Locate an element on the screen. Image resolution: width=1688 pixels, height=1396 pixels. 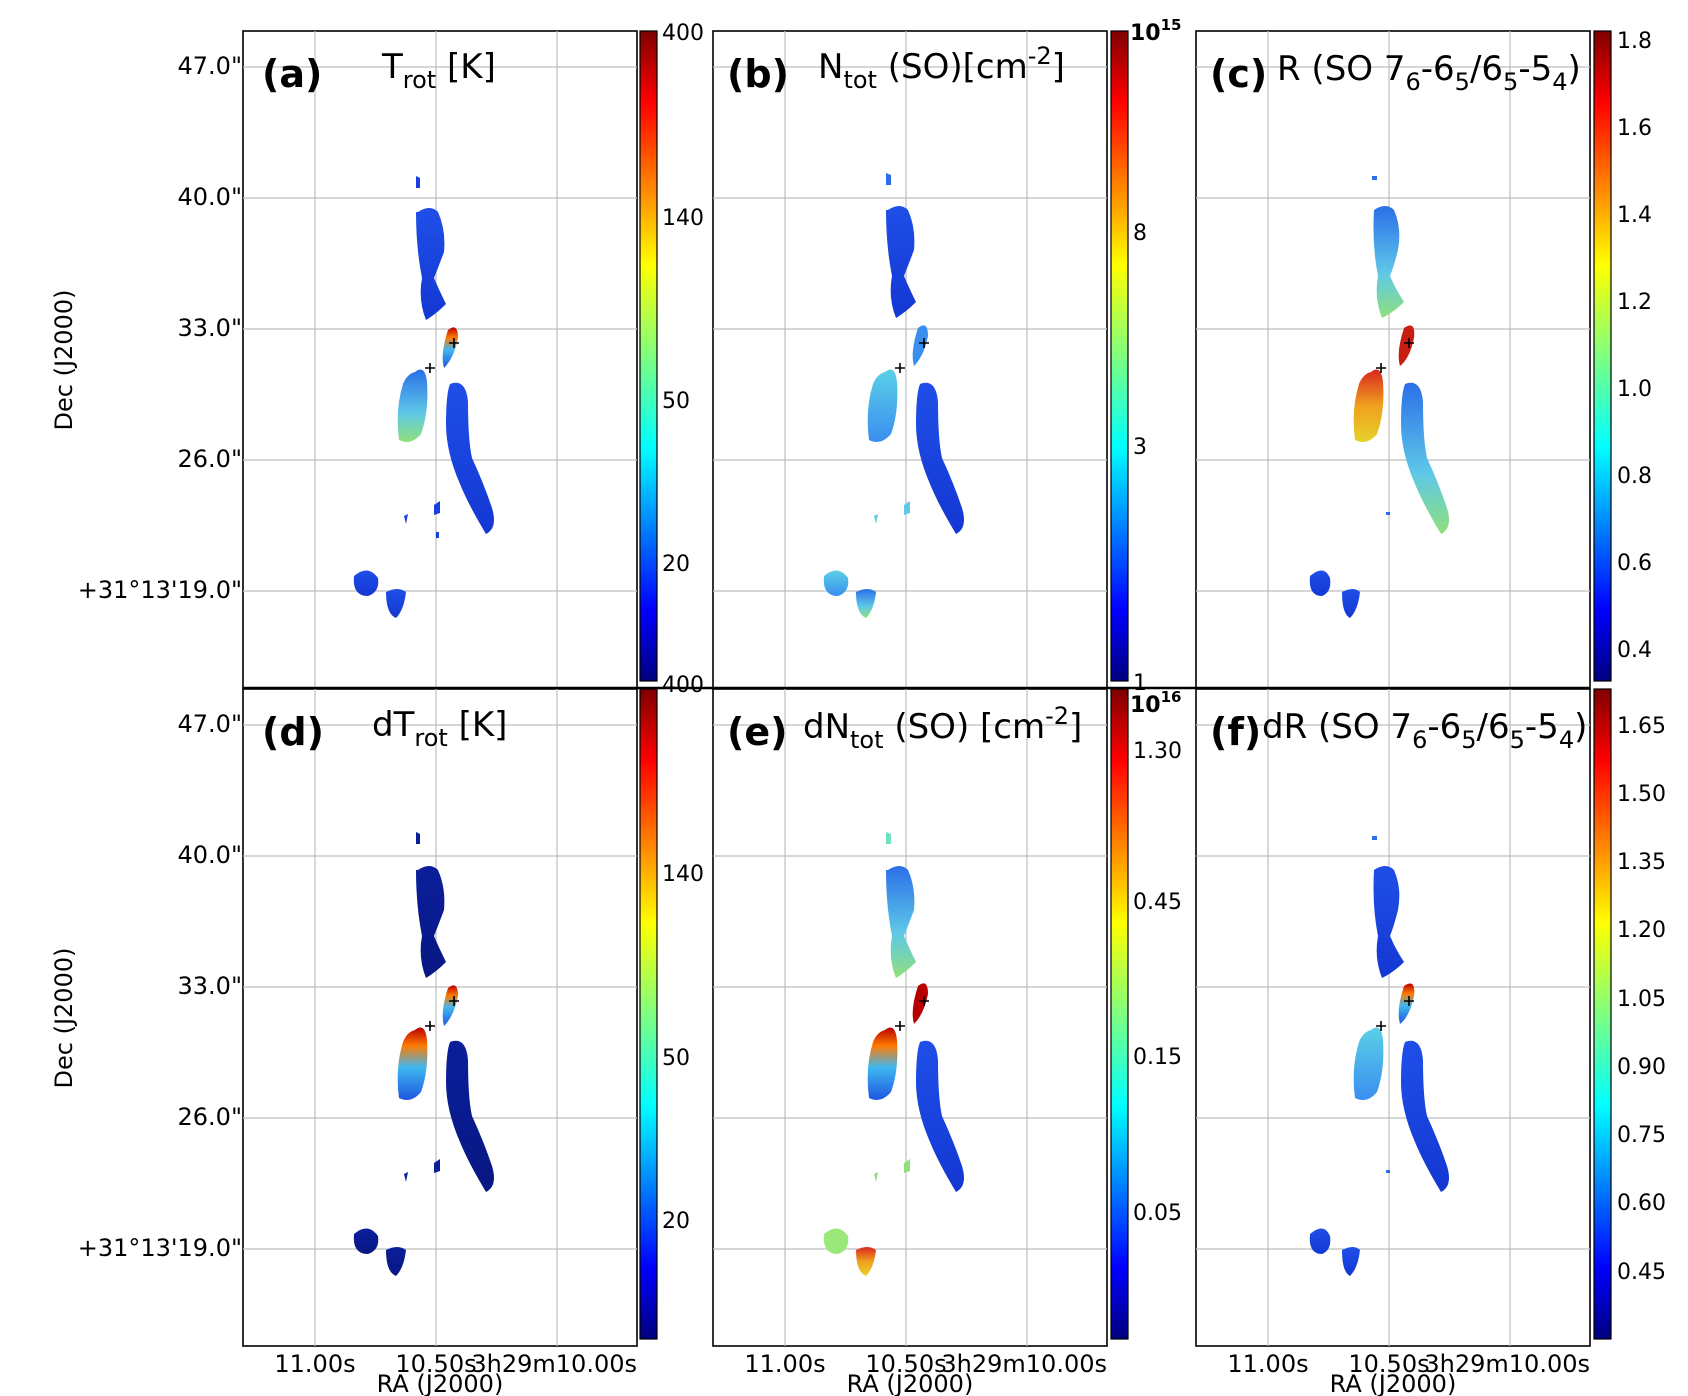
title-main: dT is located at coordinates (393, 725).